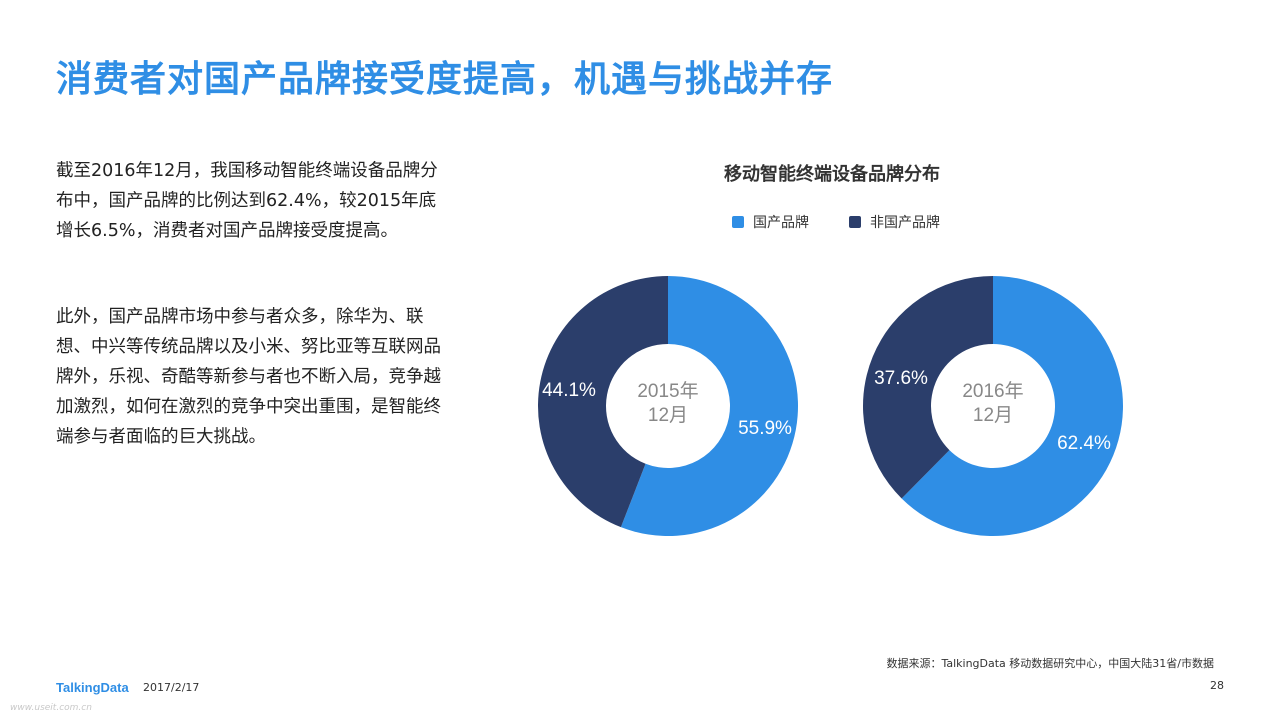  What do you see at coordinates (905, 223) in the screenshot?
I see `legend-label-non-domestic: 非国产品牌` at bounding box center [905, 223].